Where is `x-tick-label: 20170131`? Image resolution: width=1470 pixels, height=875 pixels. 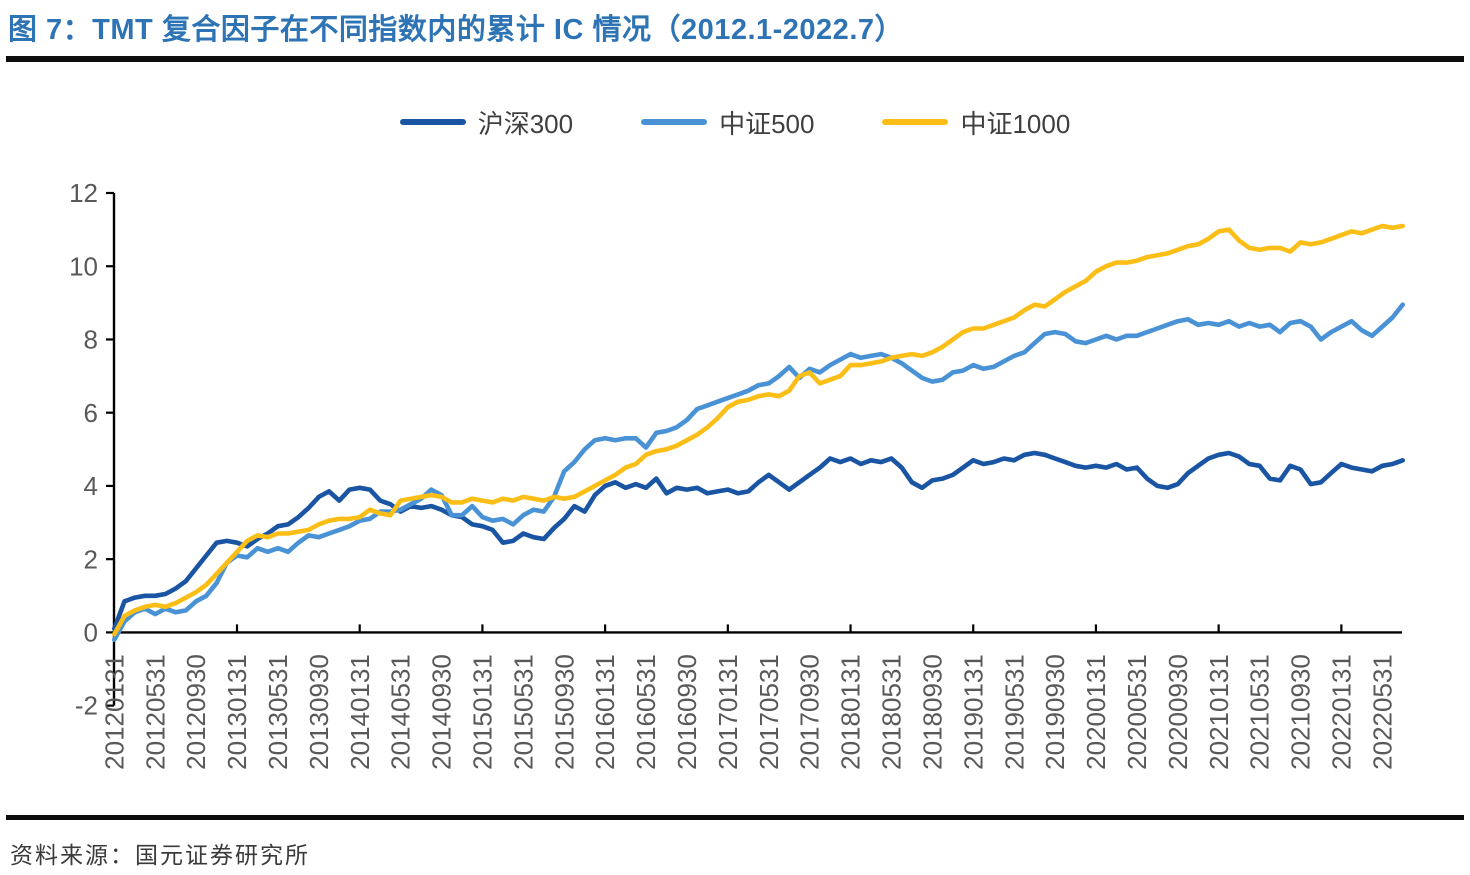
x-tick-label: 20170131 is located at coordinates (728, 712).